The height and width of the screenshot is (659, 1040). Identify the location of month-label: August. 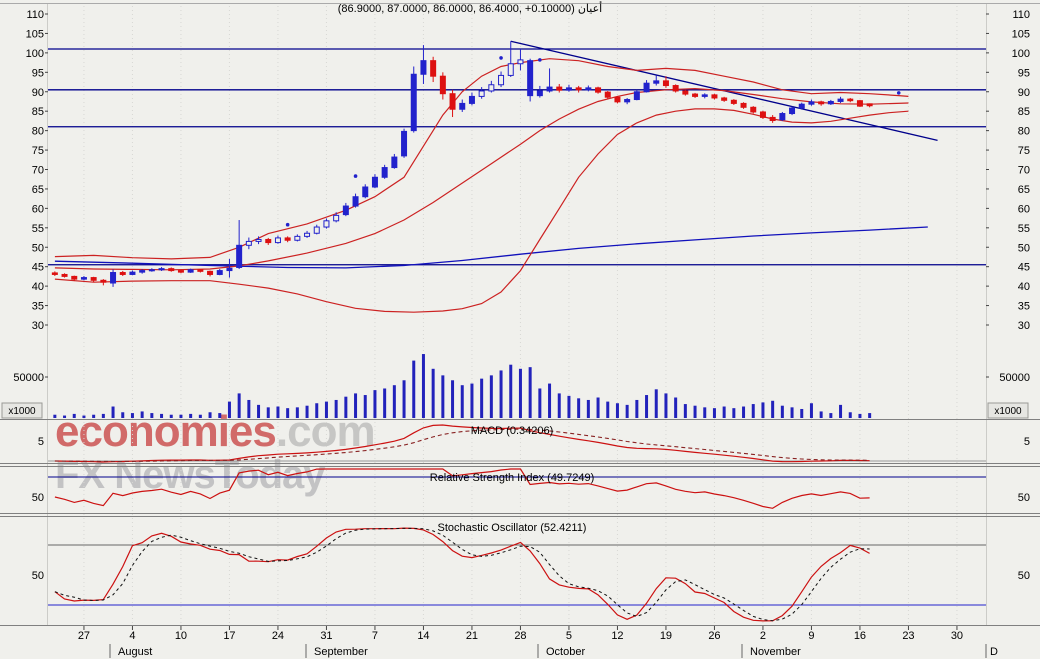
(135, 652).